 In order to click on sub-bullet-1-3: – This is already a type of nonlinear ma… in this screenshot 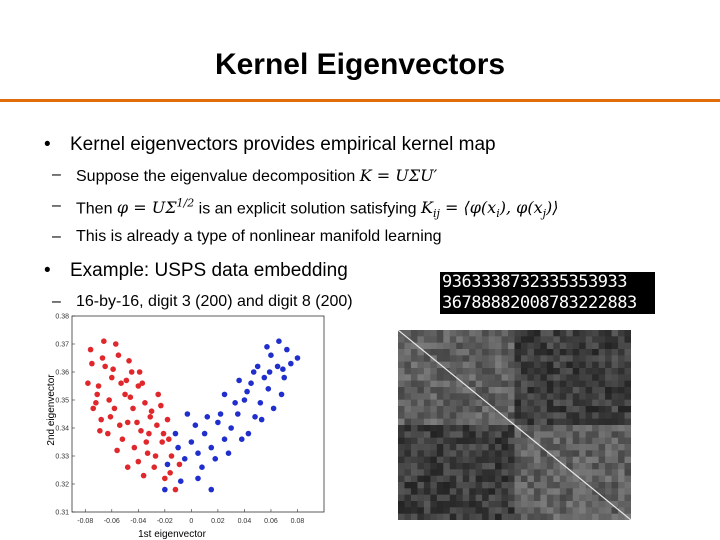, I will do `click(247, 236)`.